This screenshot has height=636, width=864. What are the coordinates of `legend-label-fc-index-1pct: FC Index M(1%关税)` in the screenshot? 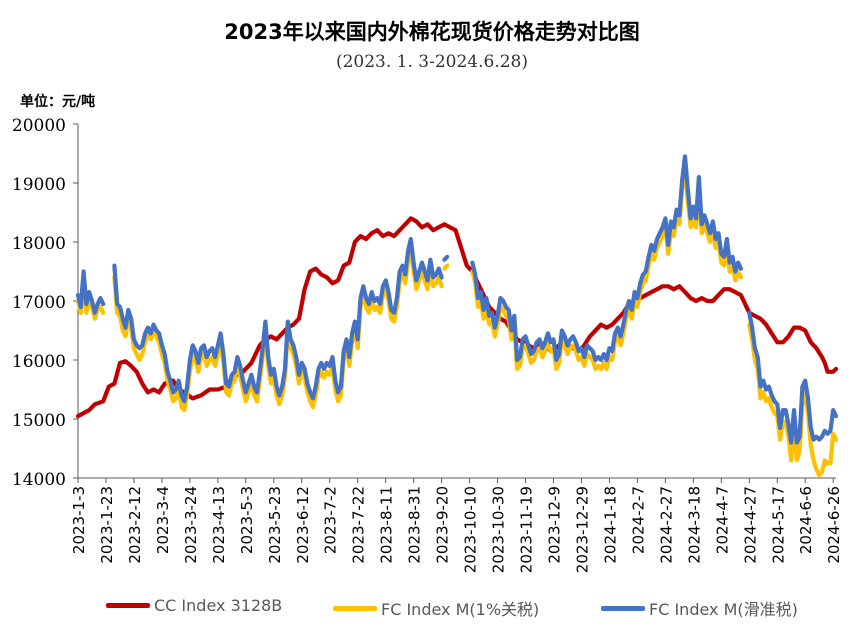 It's located at (460, 609).